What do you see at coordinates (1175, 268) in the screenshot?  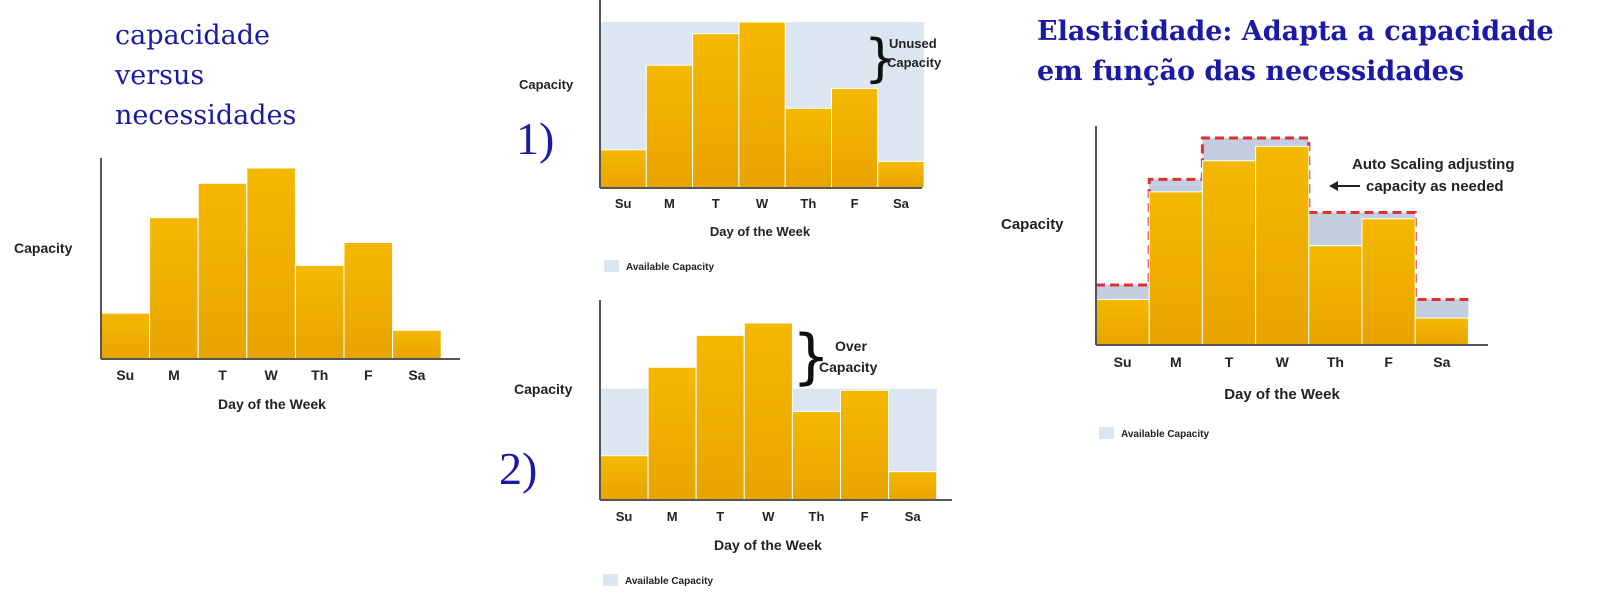 I see `bar-M` at bounding box center [1175, 268].